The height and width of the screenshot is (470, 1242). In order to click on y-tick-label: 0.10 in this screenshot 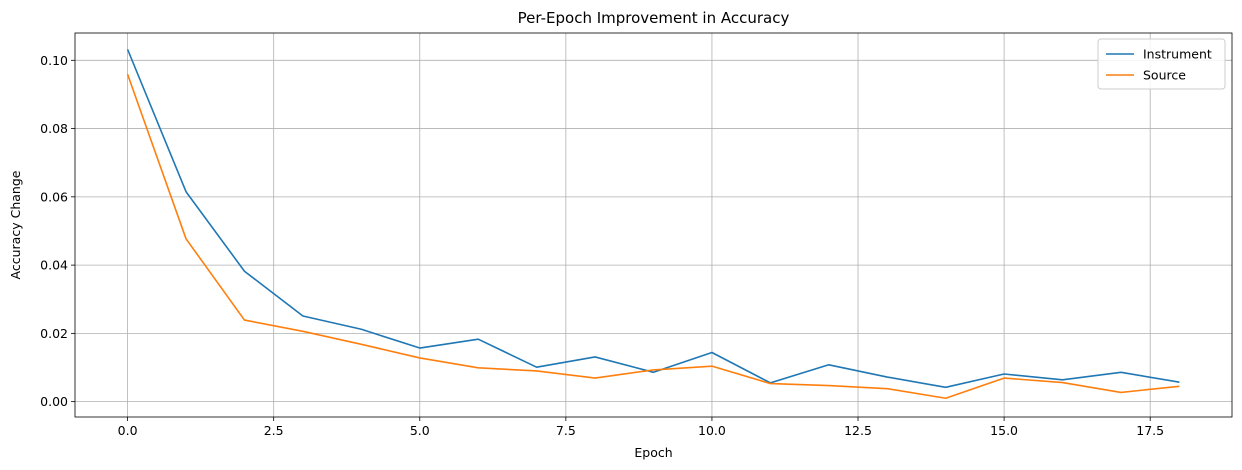, I will do `click(54, 60)`.